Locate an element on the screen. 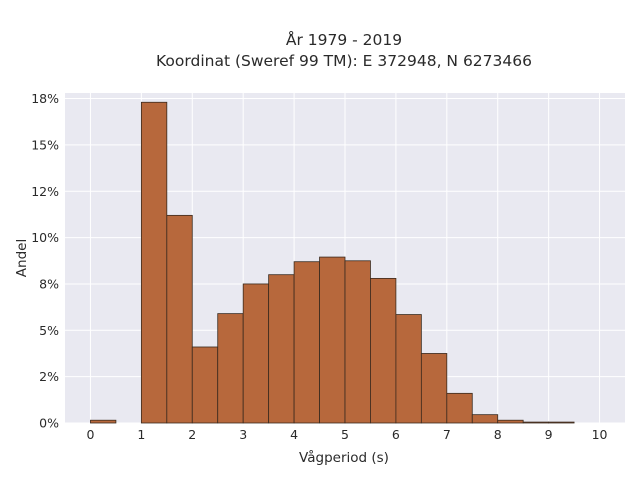  y-tick-label: 10% is located at coordinates (45, 237).